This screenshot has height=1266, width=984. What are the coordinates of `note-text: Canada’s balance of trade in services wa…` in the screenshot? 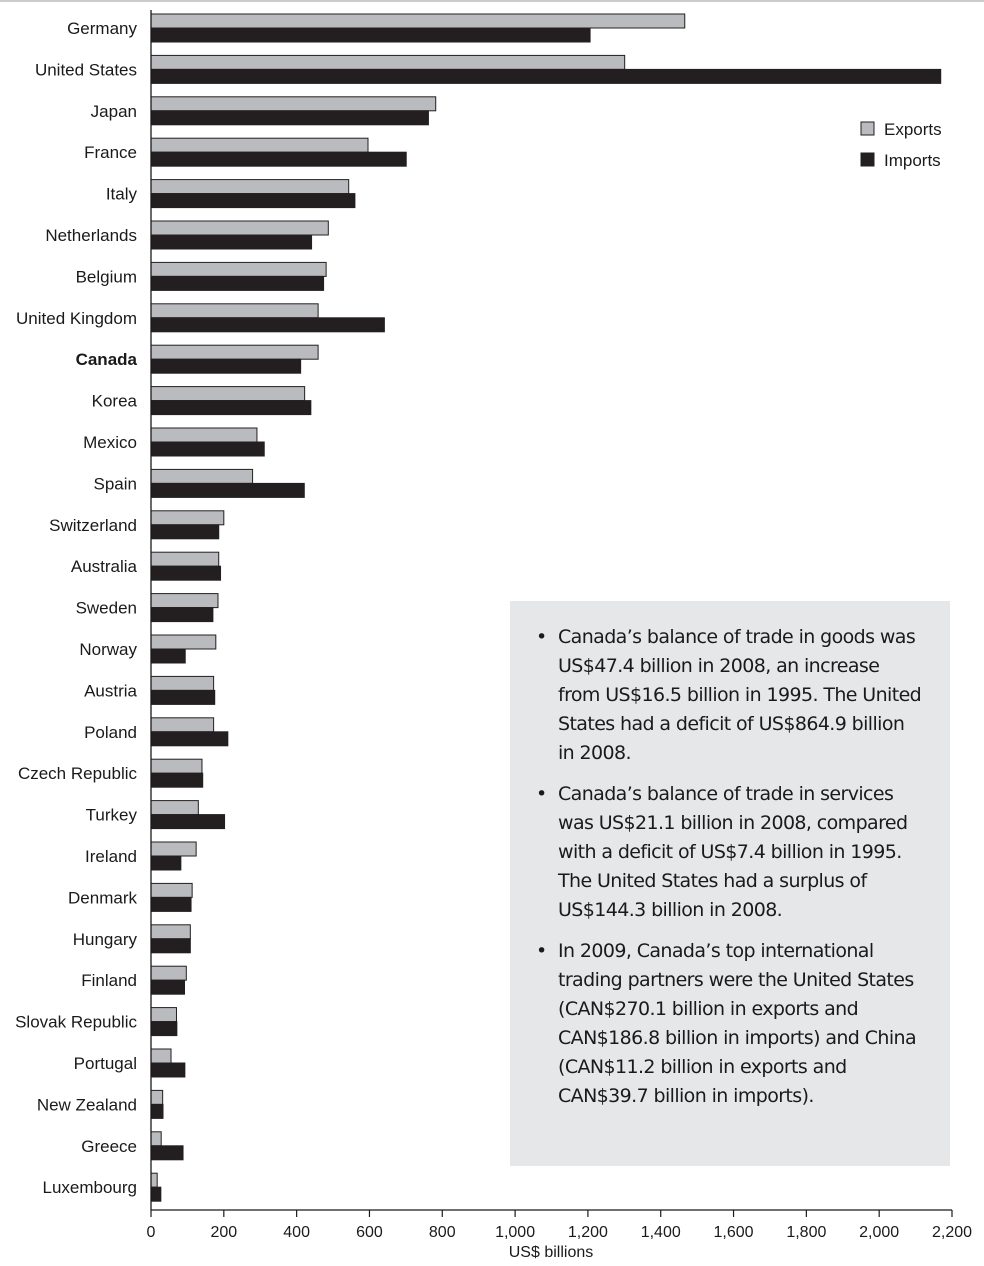 It's located at (733, 852).